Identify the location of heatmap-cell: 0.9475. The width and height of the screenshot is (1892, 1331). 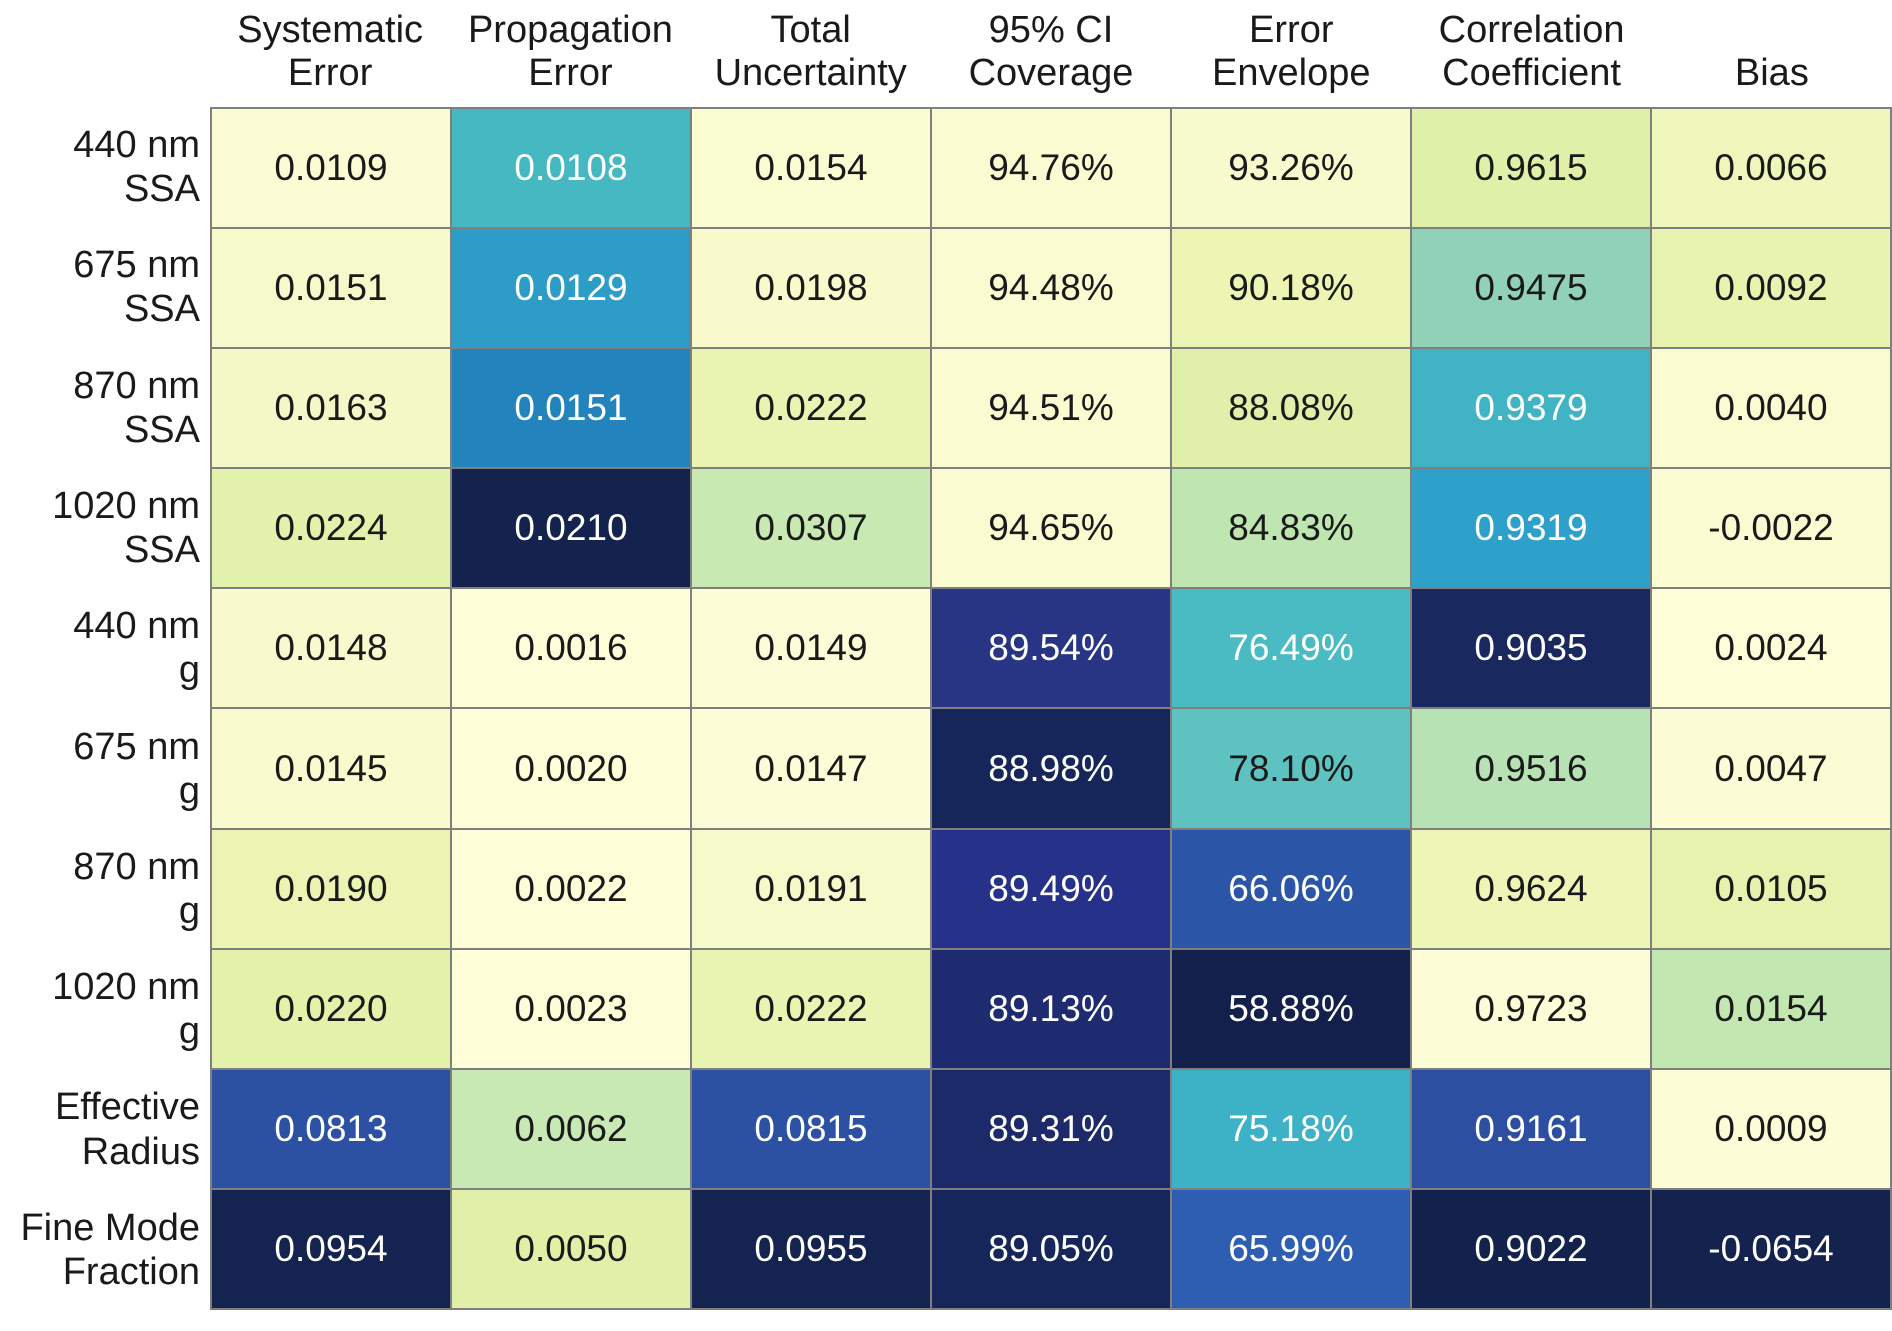
(1531, 288).